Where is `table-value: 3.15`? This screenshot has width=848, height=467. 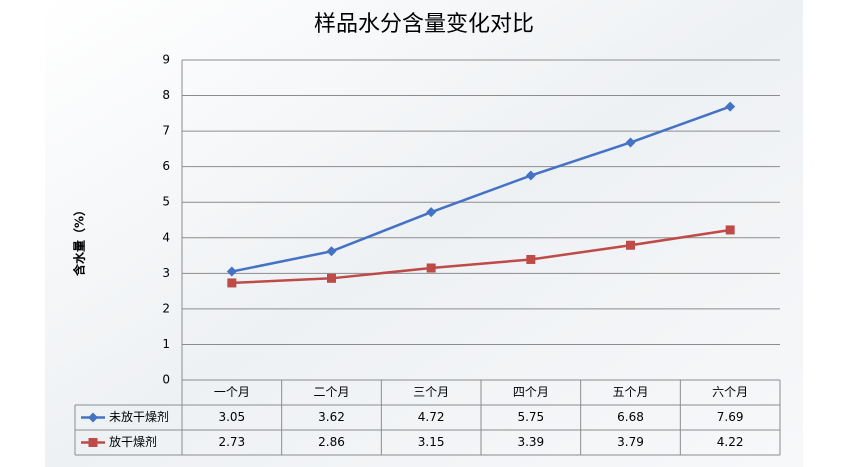 table-value: 3.15 is located at coordinates (431, 442).